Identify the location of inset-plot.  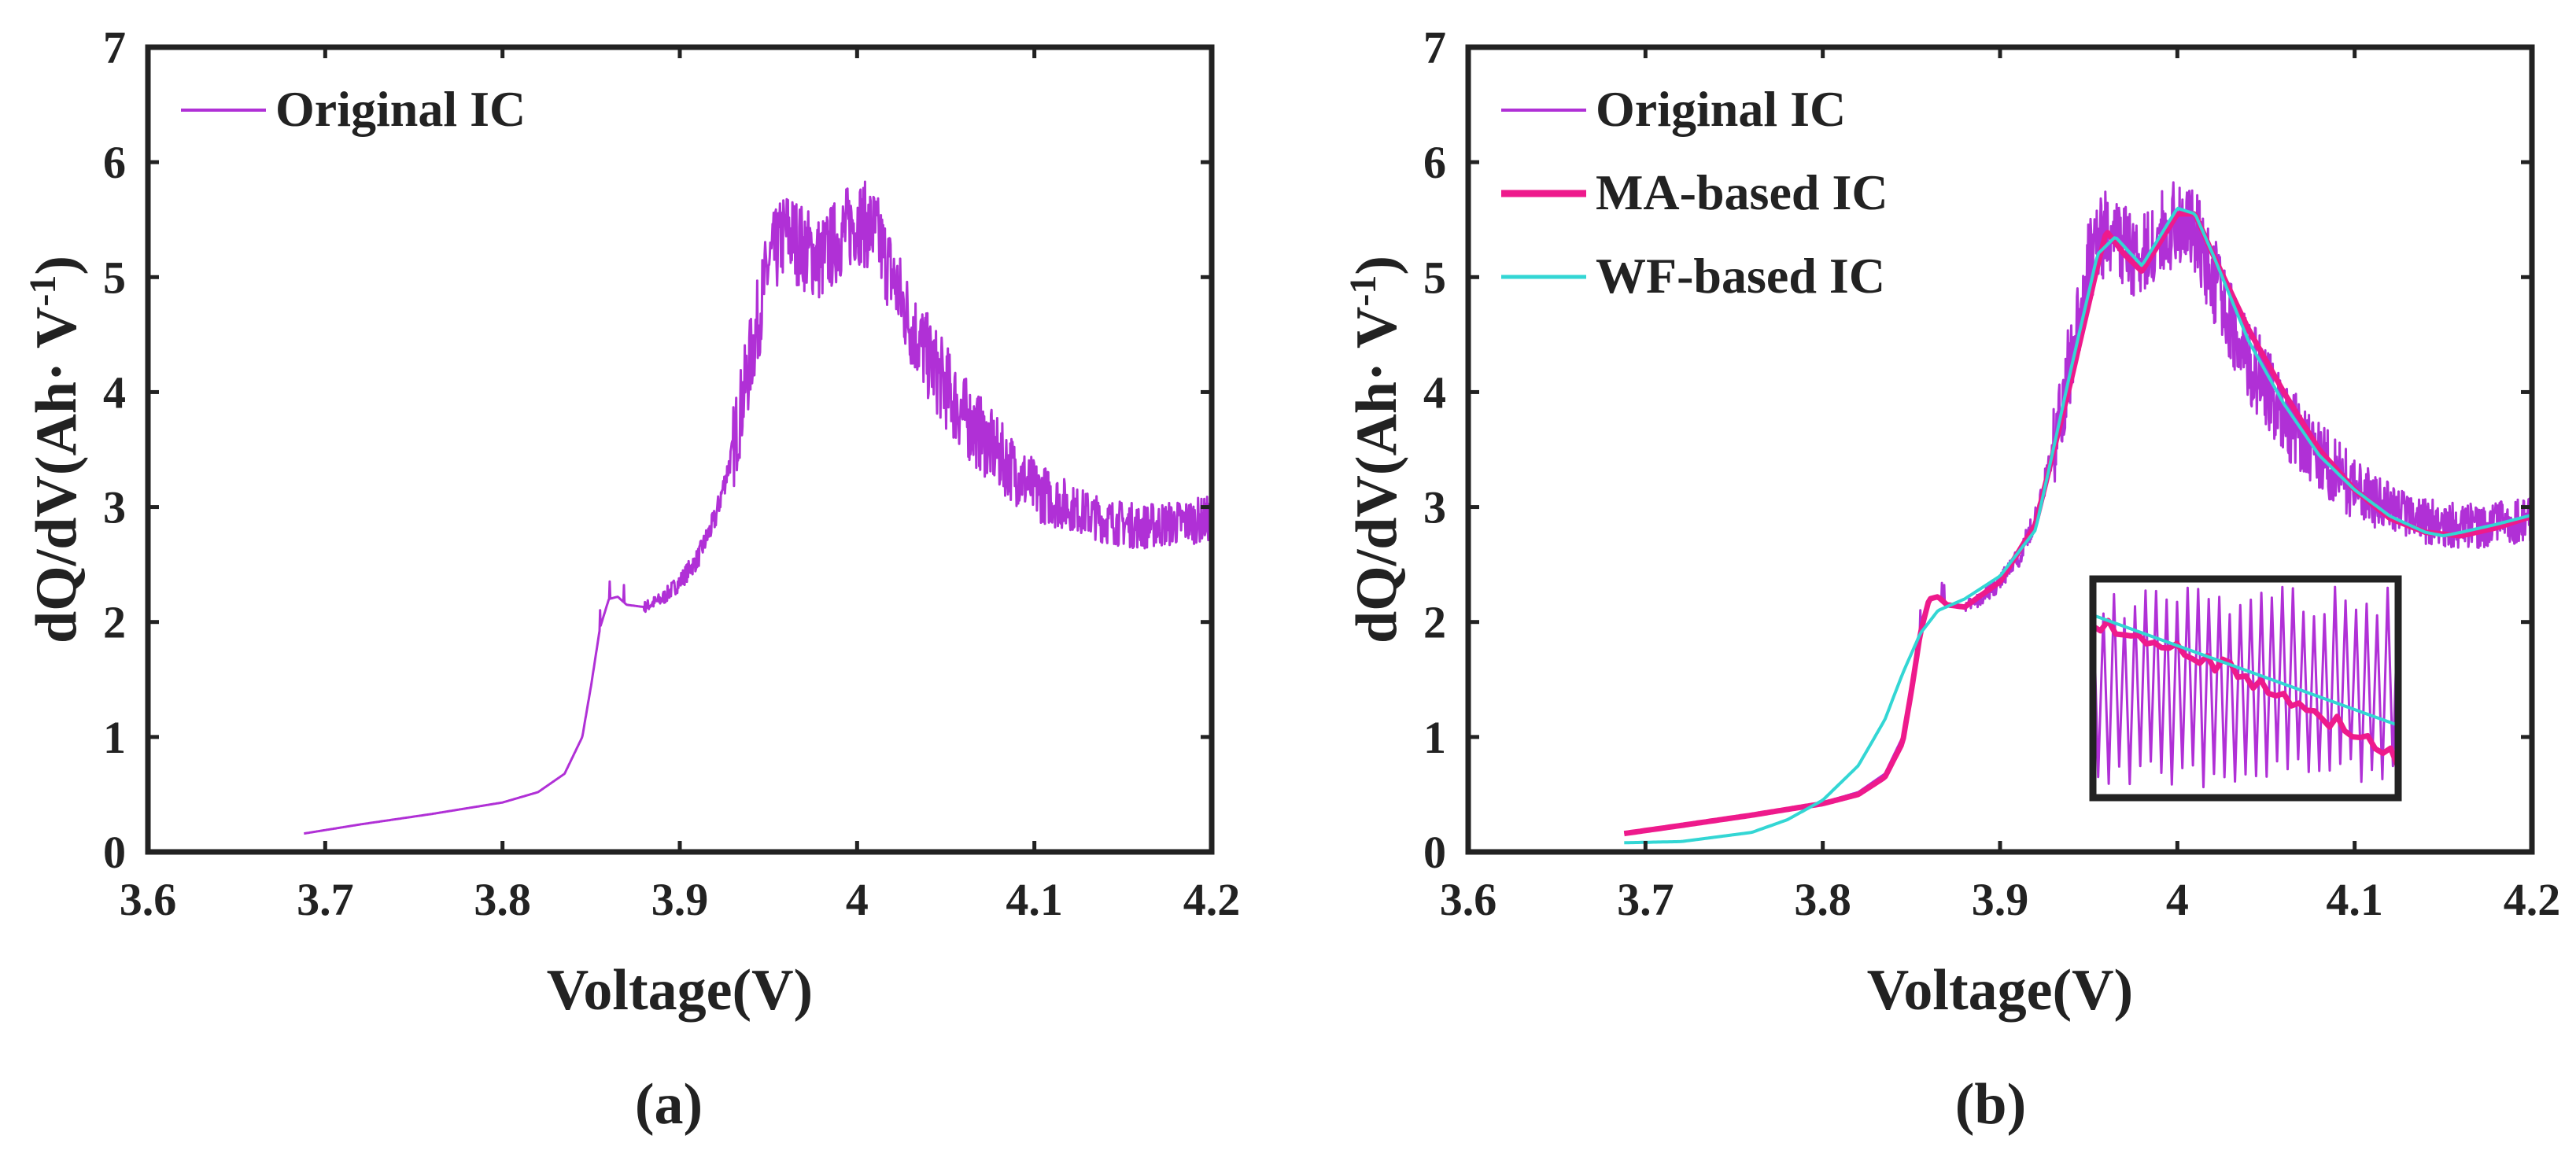
(2245, 688).